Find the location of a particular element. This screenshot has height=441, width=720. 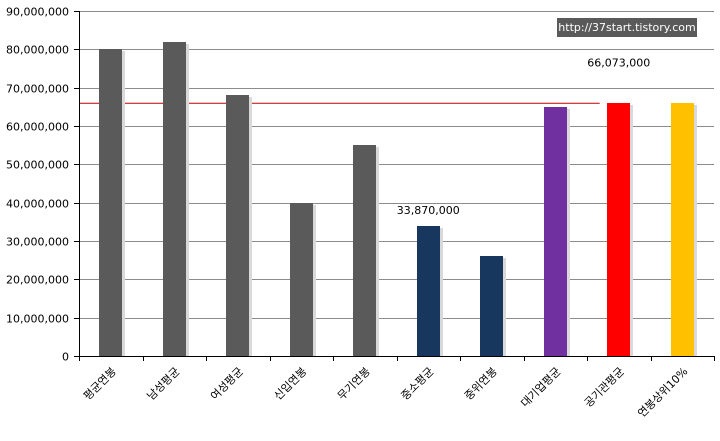

y-tick-label: 30,000,000 is located at coordinates (37, 242).